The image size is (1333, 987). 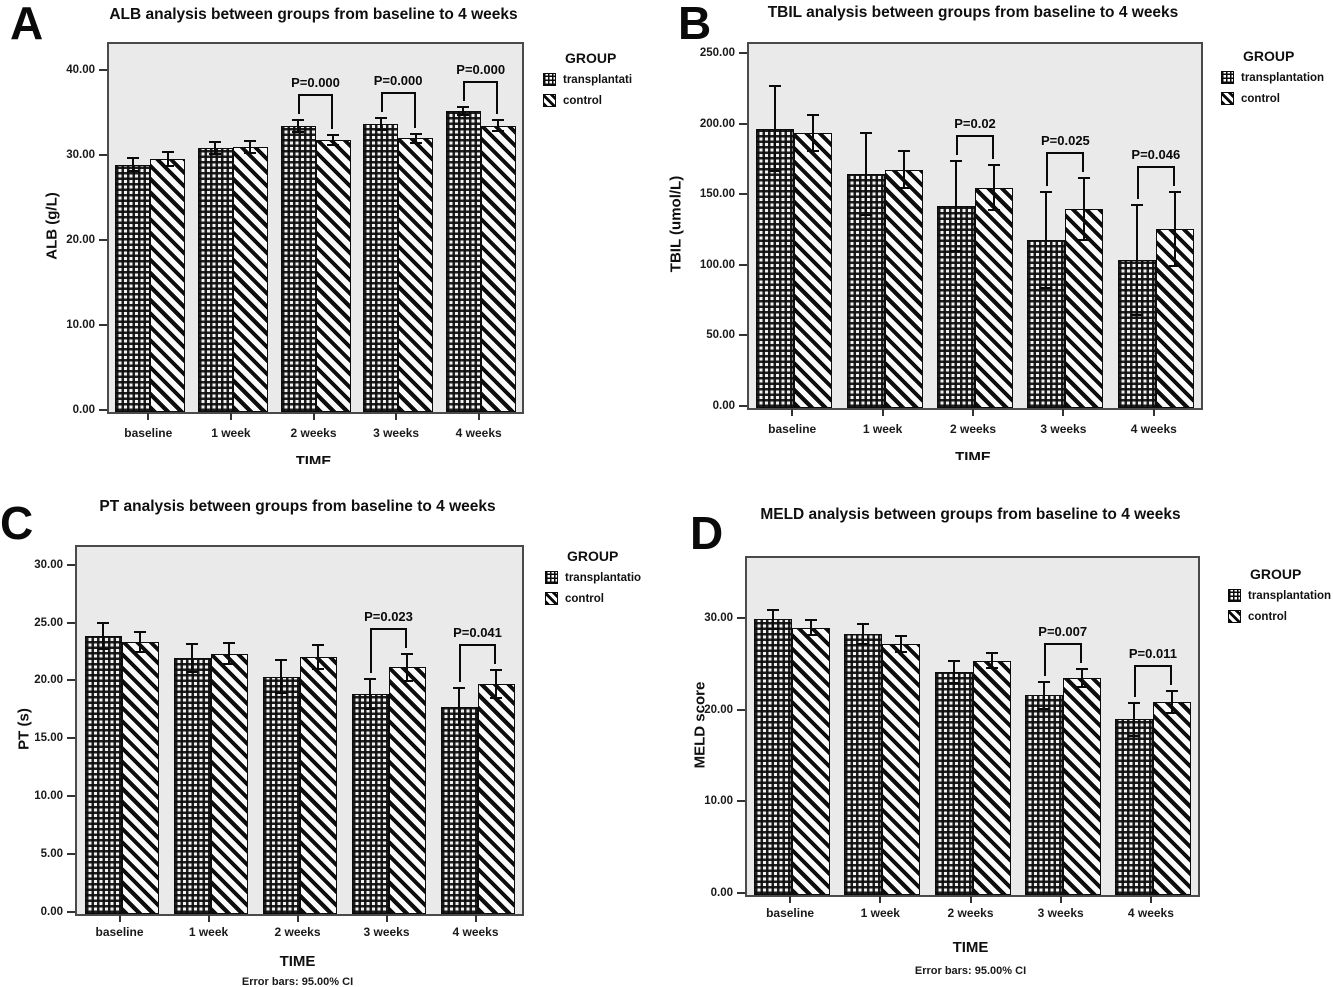 I want to click on legend-title: GROUP, so click(x=591, y=58).